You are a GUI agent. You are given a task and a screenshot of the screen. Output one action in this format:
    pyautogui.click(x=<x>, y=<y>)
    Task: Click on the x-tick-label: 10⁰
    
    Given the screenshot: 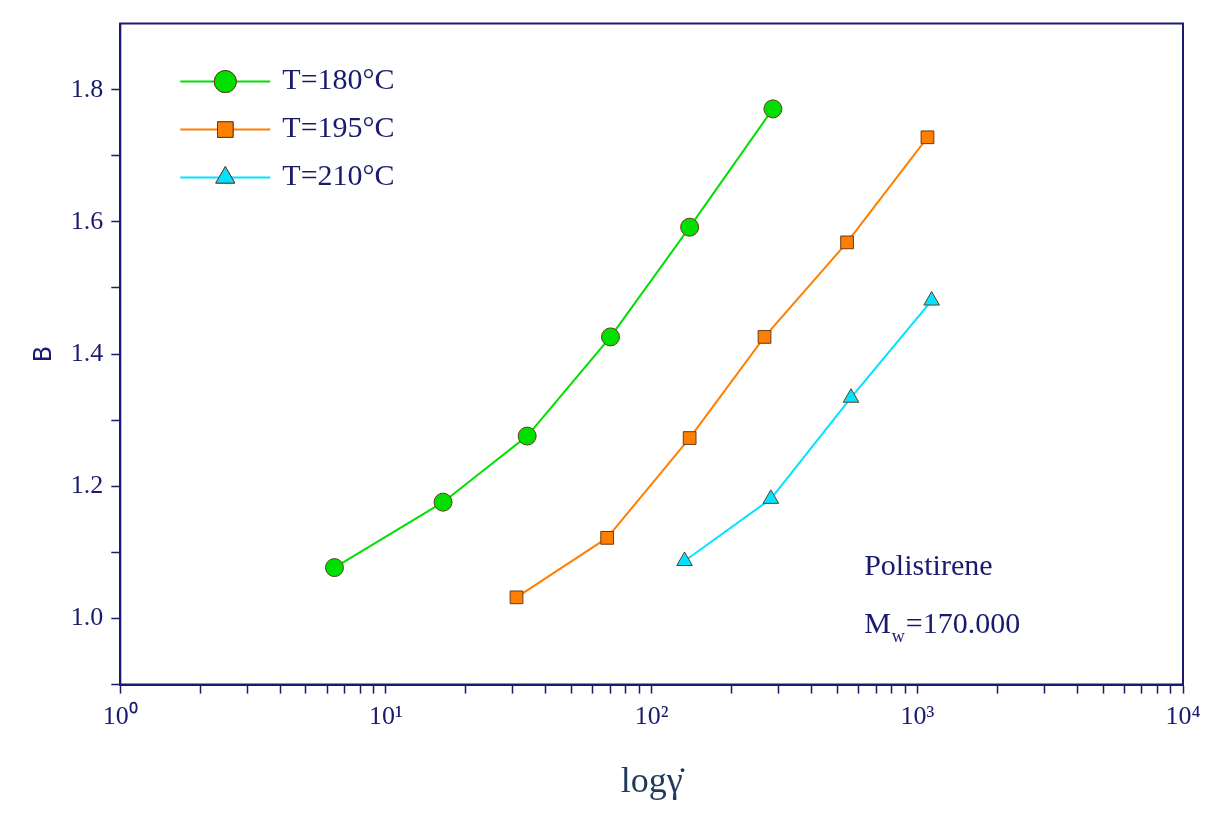 What is the action you would take?
    pyautogui.click(x=120, y=716)
    